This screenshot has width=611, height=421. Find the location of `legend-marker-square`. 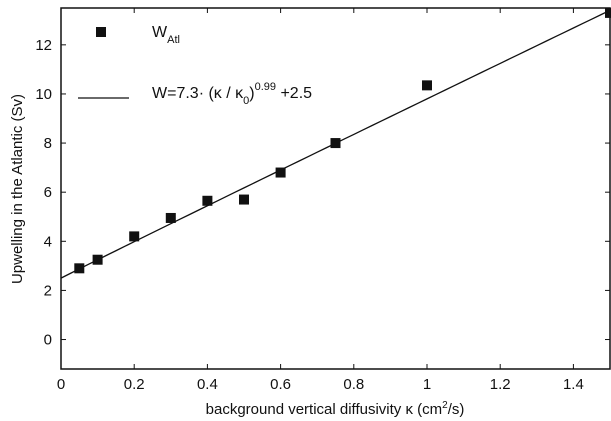

legend-marker-square is located at coordinates (101, 32).